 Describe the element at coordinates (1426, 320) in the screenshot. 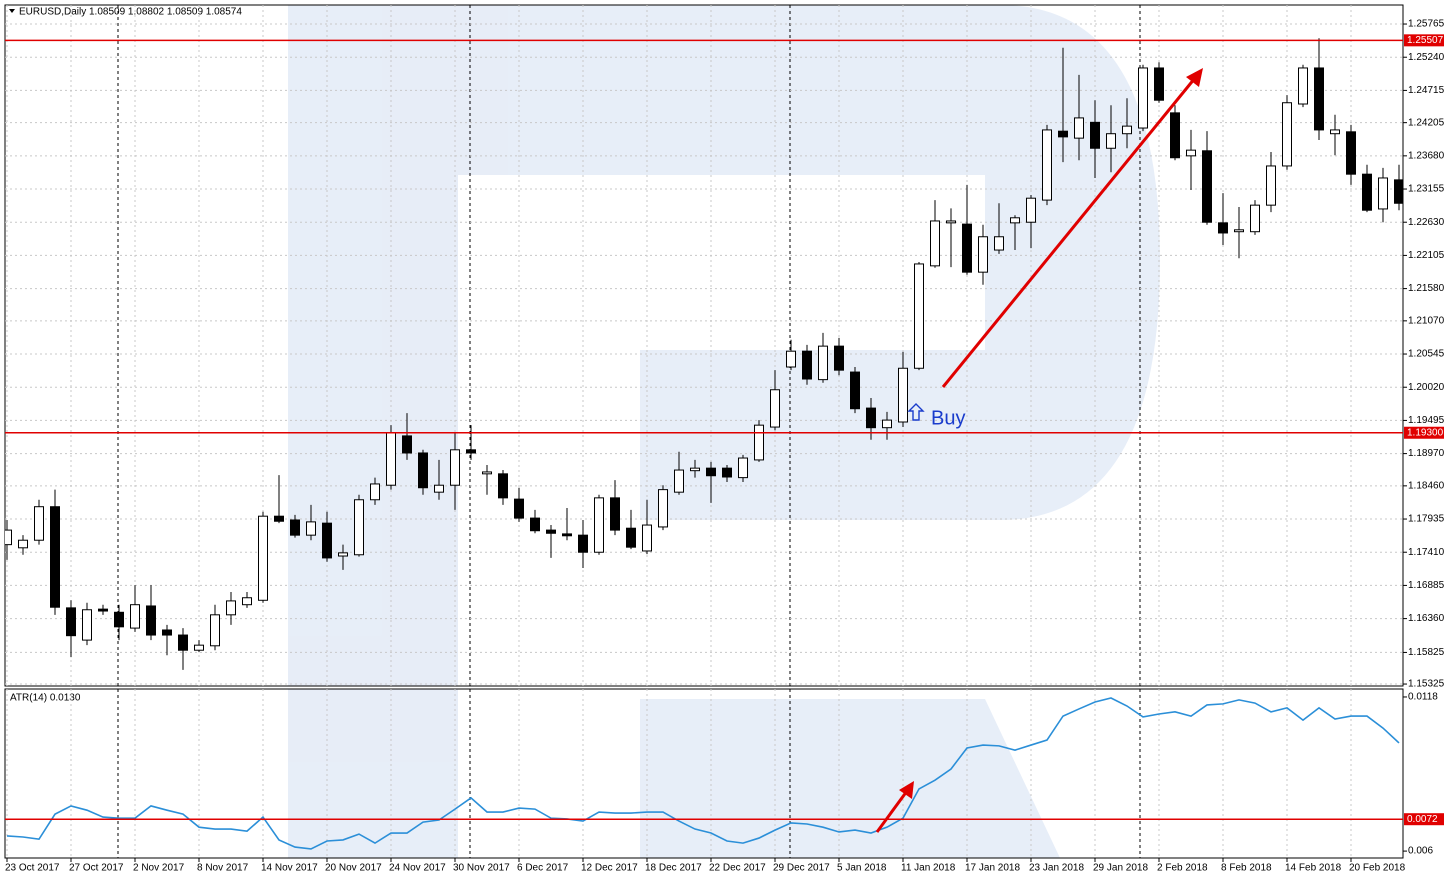

I see `y-tick-label: 1.21070` at that location.